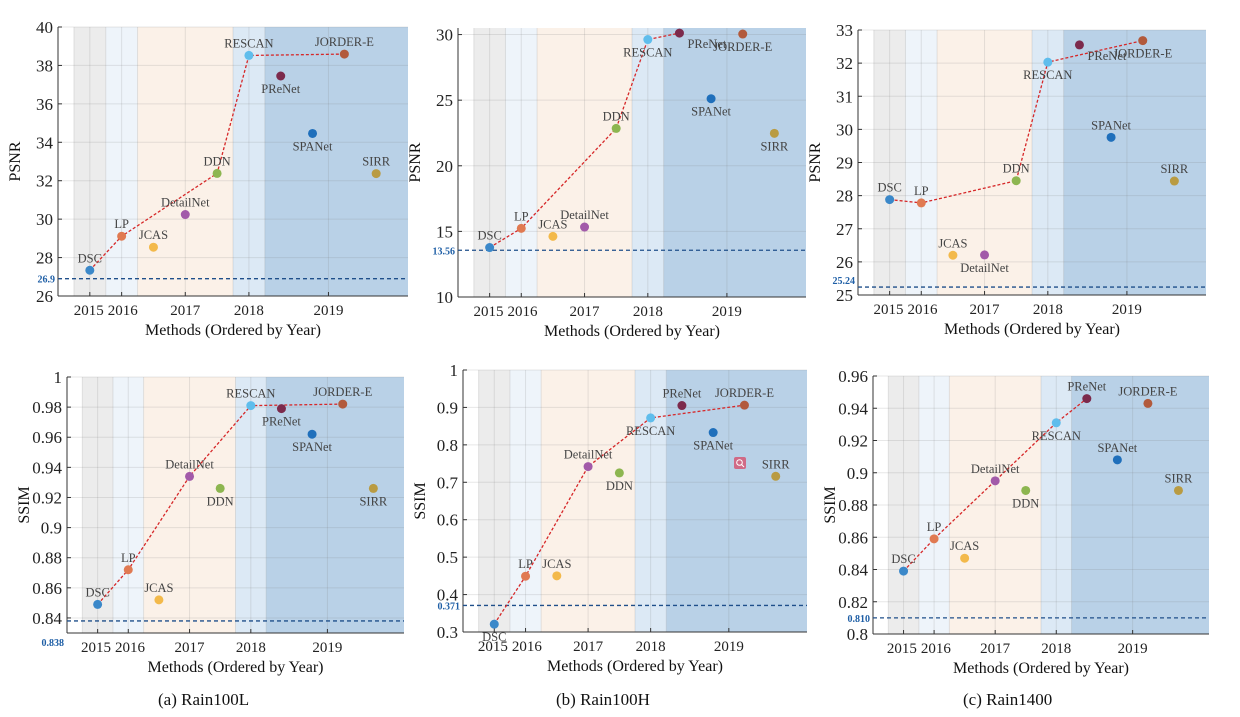 The height and width of the screenshot is (717, 1240). I want to click on point-spanet, so click(1117, 460).